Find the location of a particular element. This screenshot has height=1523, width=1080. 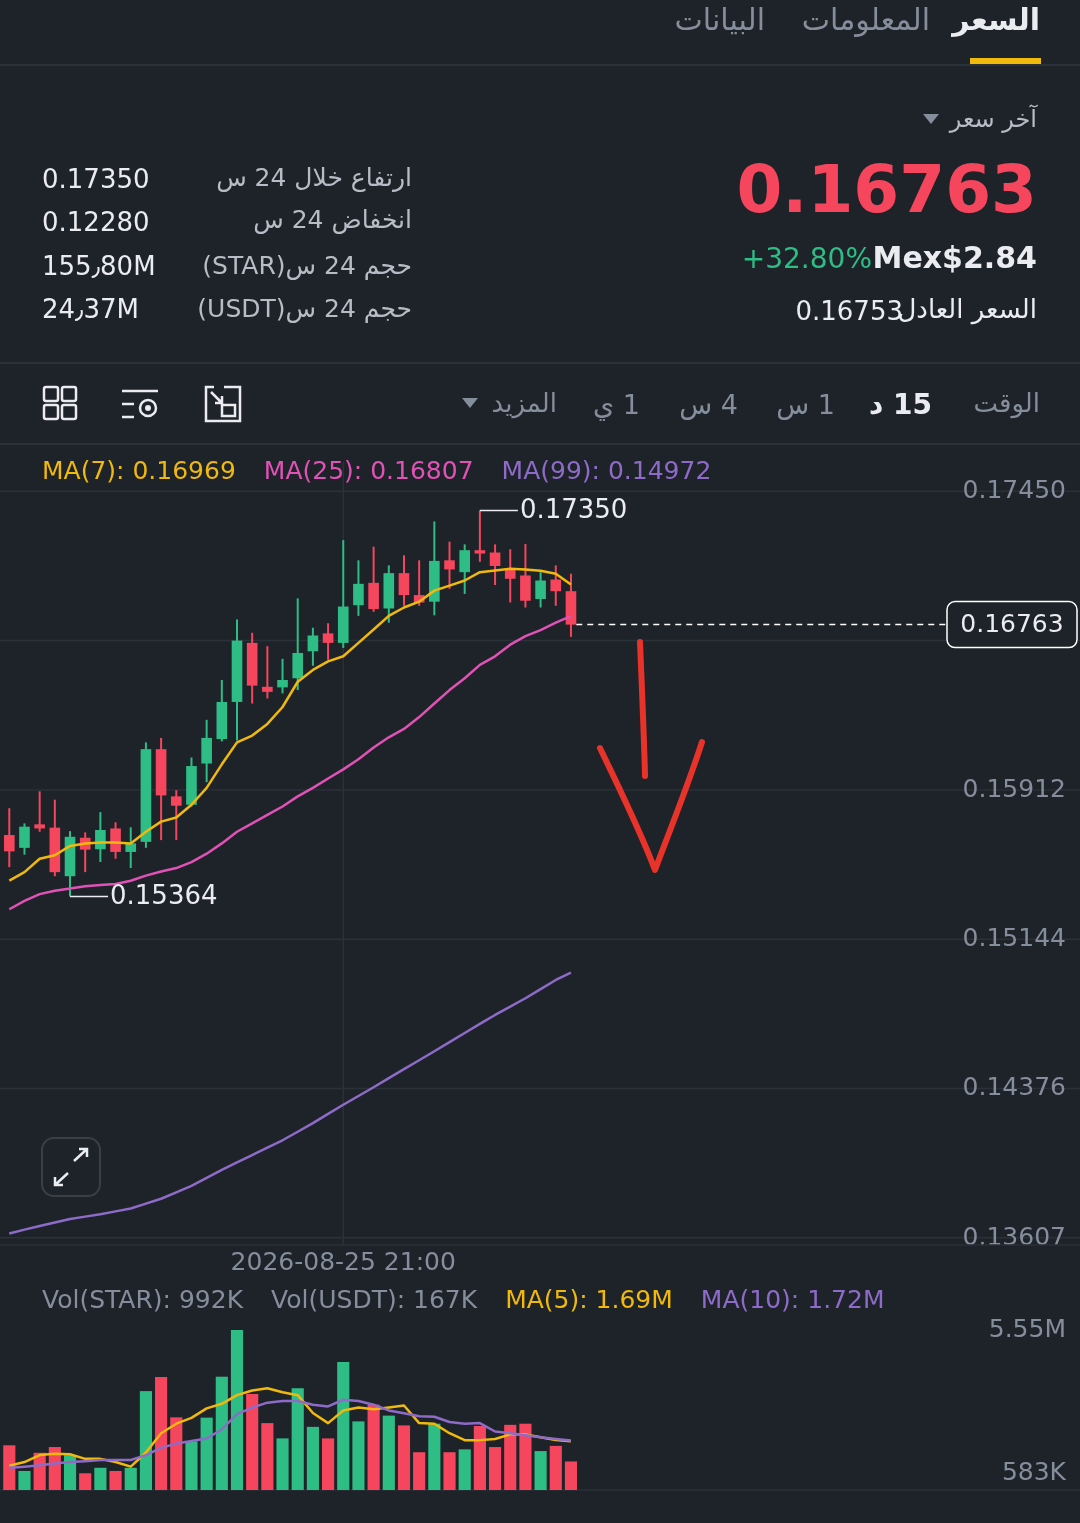

text: MA(5): 1.69M is located at coordinates (589, 1299).